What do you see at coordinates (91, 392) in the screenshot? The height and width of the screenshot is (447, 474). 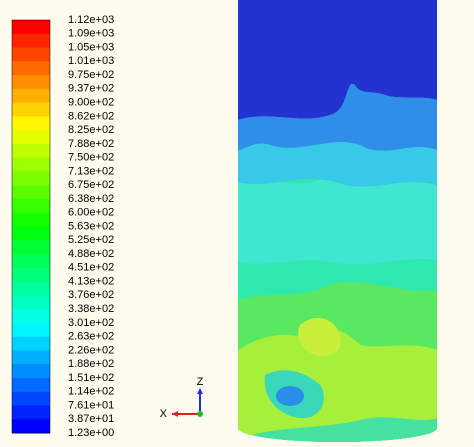 I see `colorbar-label: 1.14e+02` at bounding box center [91, 392].